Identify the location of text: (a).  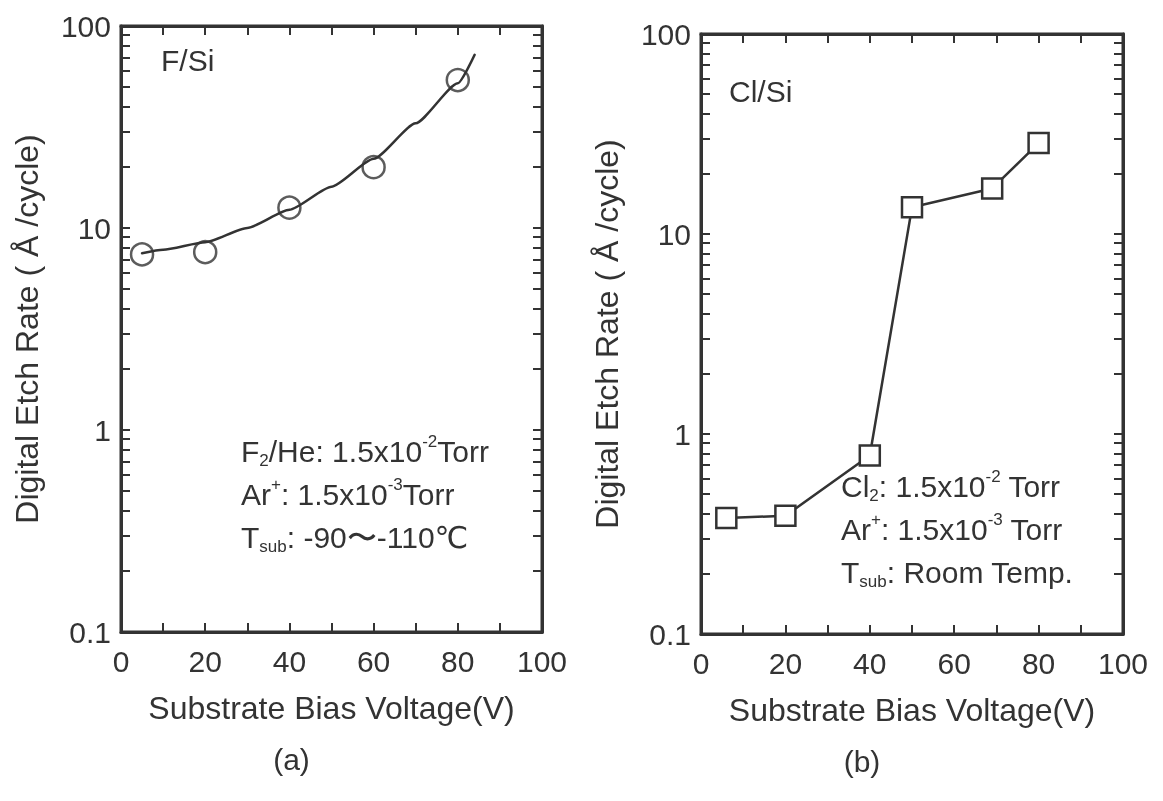
(291, 759).